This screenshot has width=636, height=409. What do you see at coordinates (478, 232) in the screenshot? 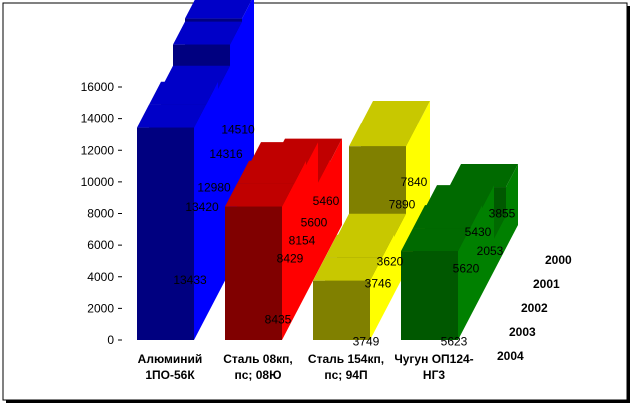
I see `data-label: 5430` at bounding box center [478, 232].